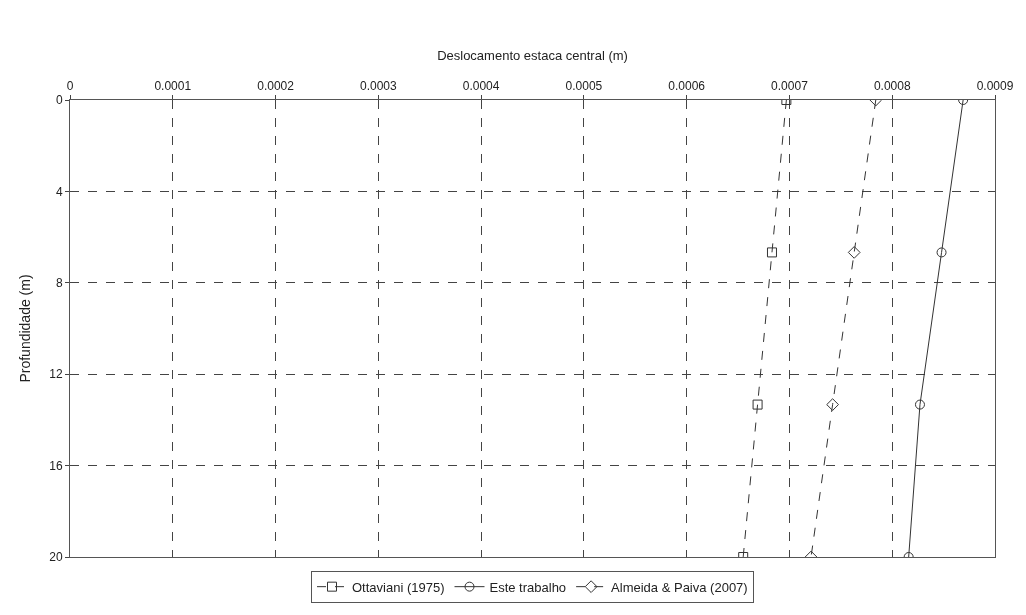 The image size is (1026, 615). What do you see at coordinates (481, 86) in the screenshot?
I see `x-tick-label: 0.0004` at bounding box center [481, 86].